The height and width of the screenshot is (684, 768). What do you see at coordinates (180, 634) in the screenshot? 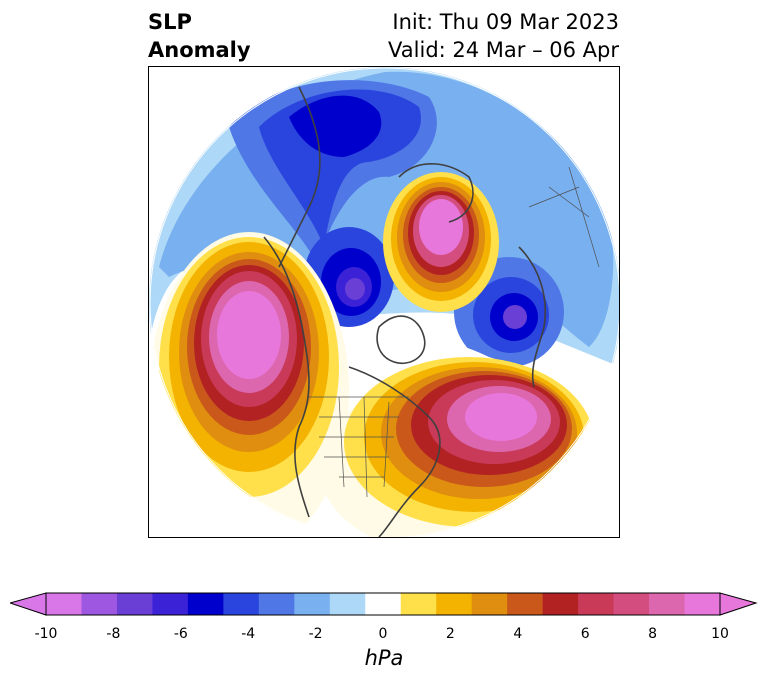
I see `colorbar-tick-label: -6` at bounding box center [180, 634].